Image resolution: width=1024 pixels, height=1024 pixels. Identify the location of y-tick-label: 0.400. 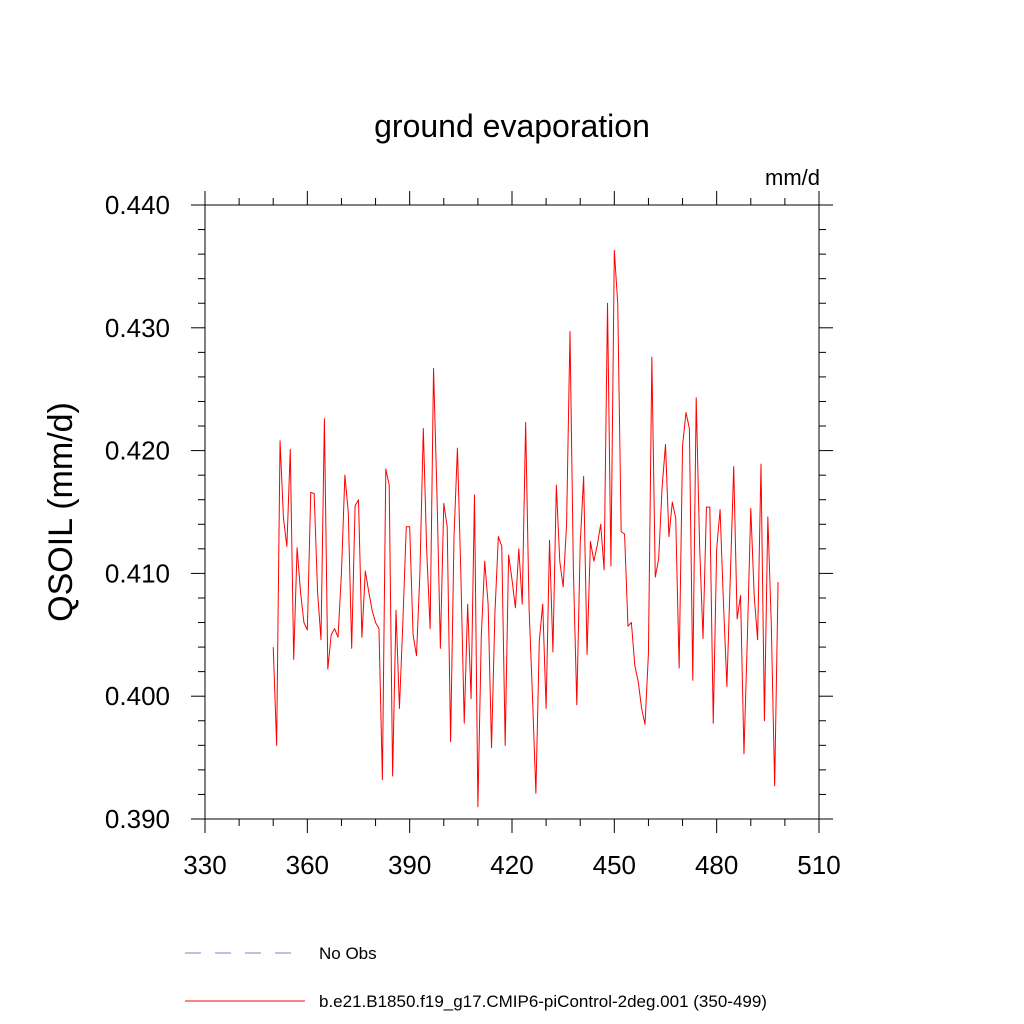
(137, 696).